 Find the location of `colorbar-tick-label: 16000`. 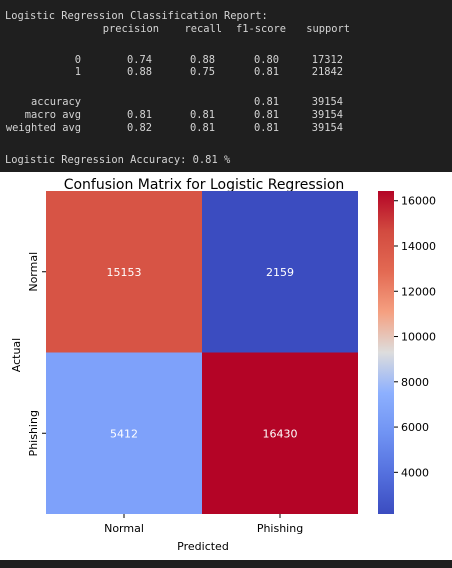

colorbar-tick-label: 16000 is located at coordinates (418, 201).